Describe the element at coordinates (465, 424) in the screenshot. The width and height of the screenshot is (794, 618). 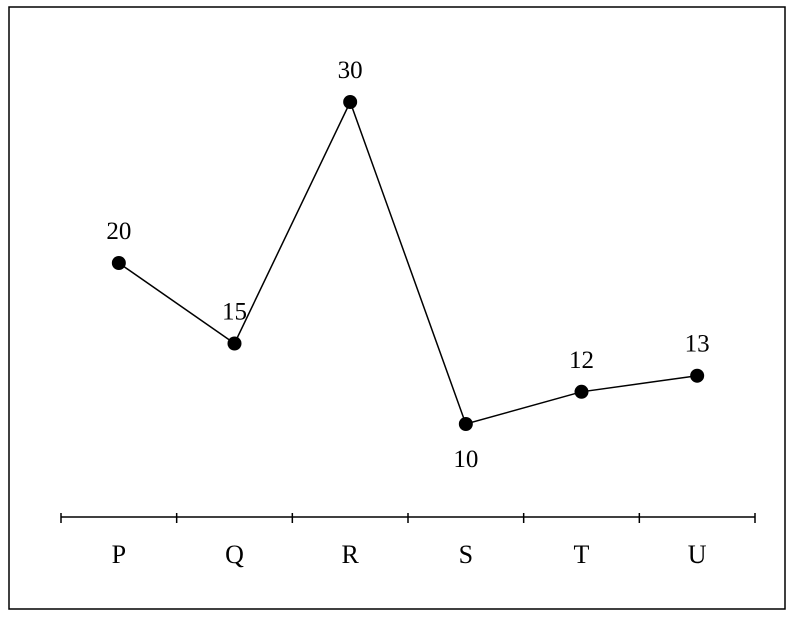
I see `data-point-s` at that location.